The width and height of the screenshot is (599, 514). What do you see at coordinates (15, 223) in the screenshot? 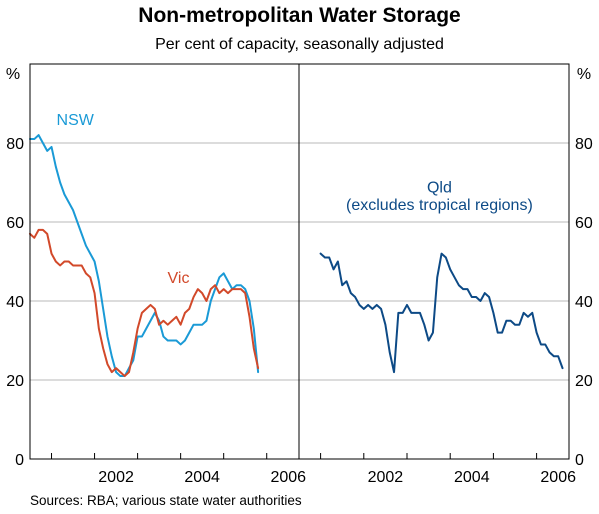
I see `y-tick-left-60: 60` at bounding box center [15, 223].